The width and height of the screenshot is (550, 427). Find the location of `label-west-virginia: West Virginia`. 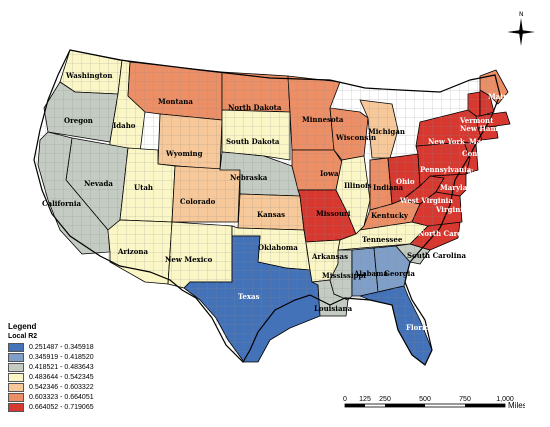

label-west-virginia: West Virginia is located at coordinates (426, 200).